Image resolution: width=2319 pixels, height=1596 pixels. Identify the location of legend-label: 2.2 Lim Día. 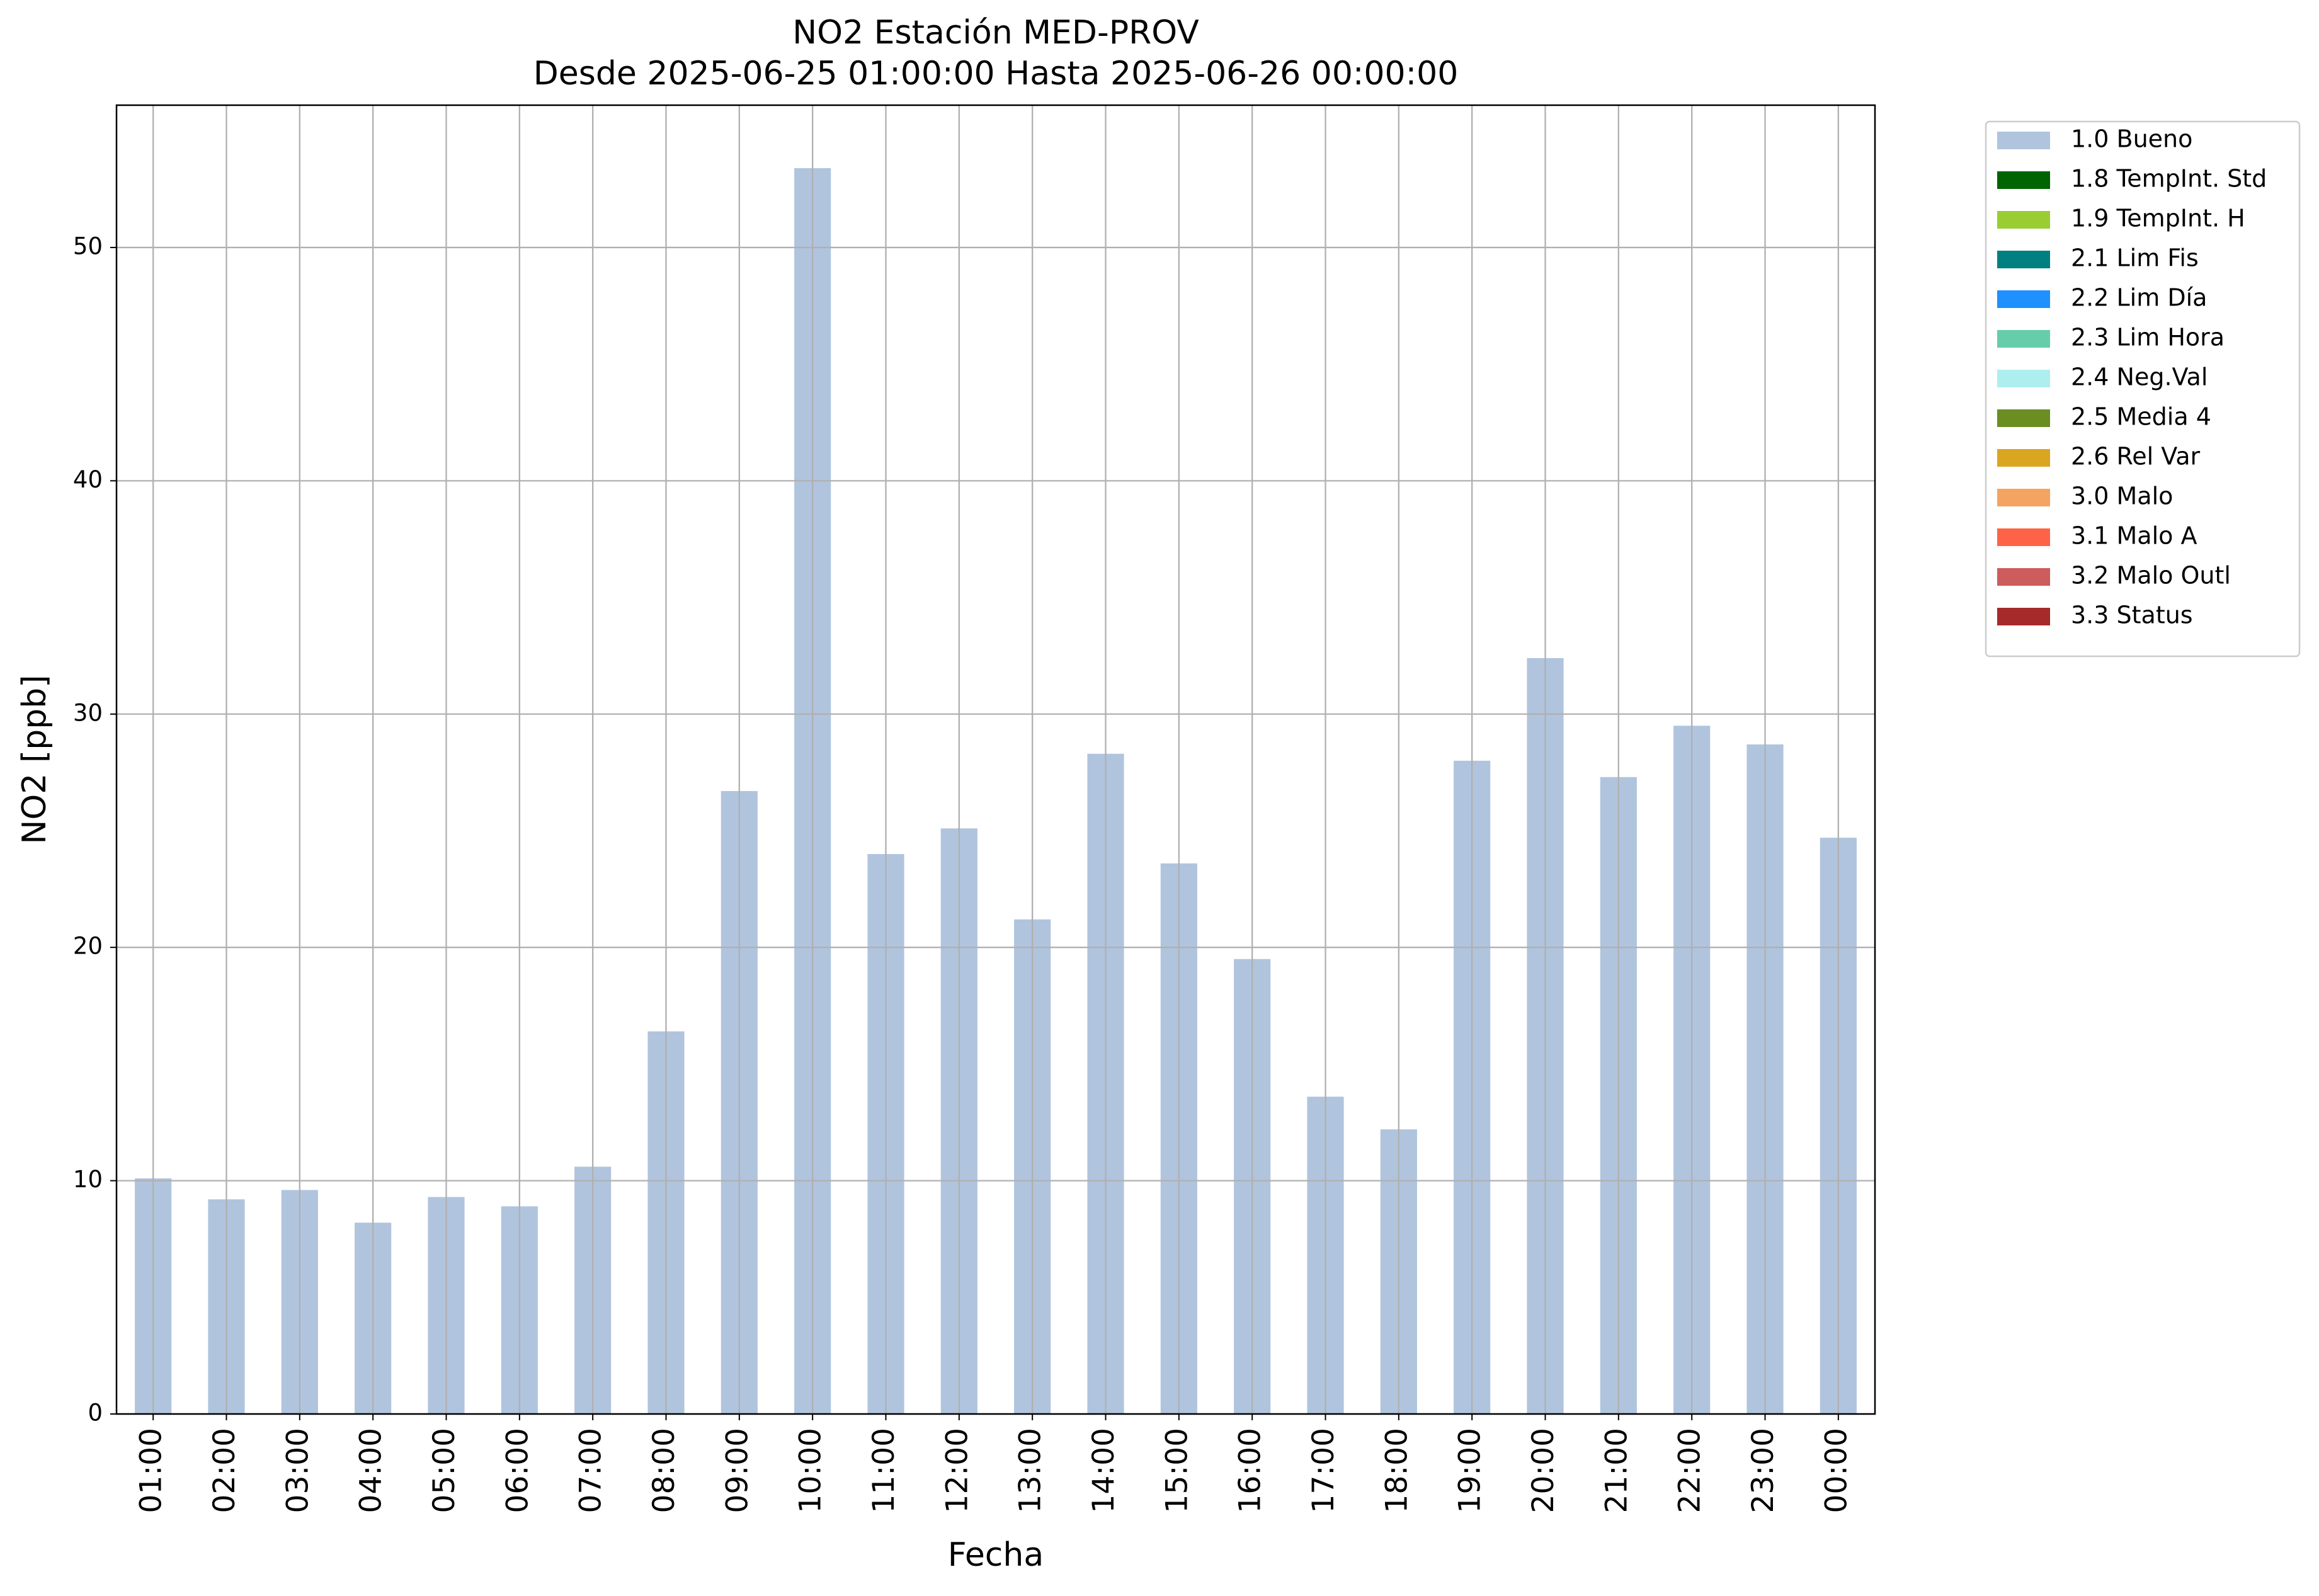
(2139, 298).